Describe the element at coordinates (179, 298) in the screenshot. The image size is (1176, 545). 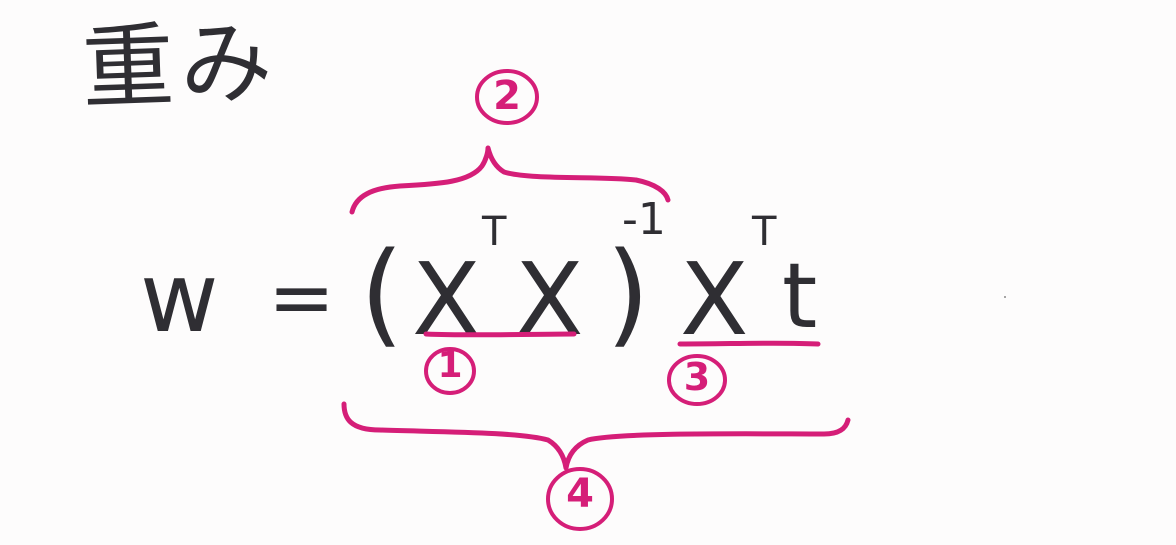
I see `equation-lhs-w: w` at that location.